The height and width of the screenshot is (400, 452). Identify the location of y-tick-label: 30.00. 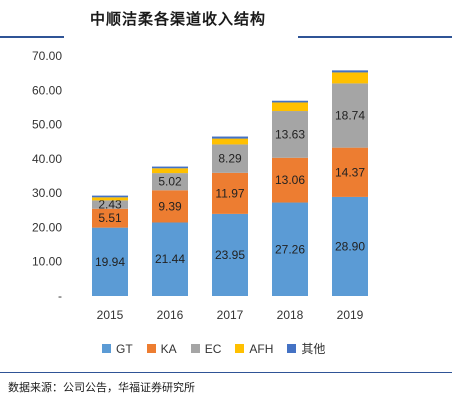
(47, 193).